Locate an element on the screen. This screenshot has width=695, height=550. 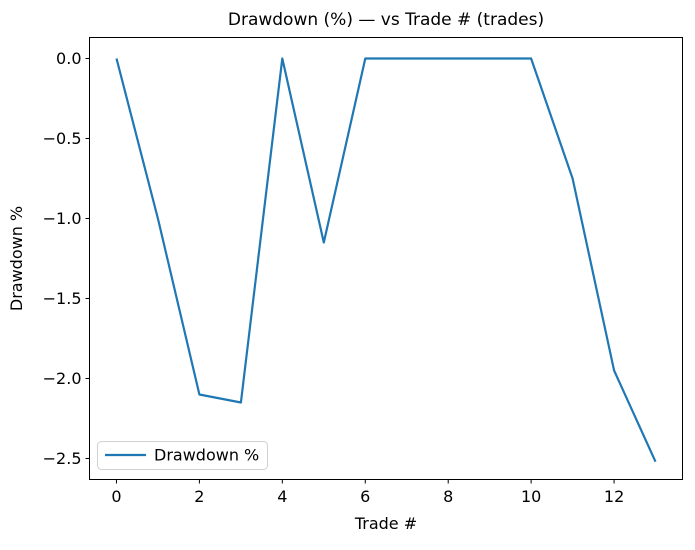
y-tick-label: −0.5 is located at coordinates (62, 138).